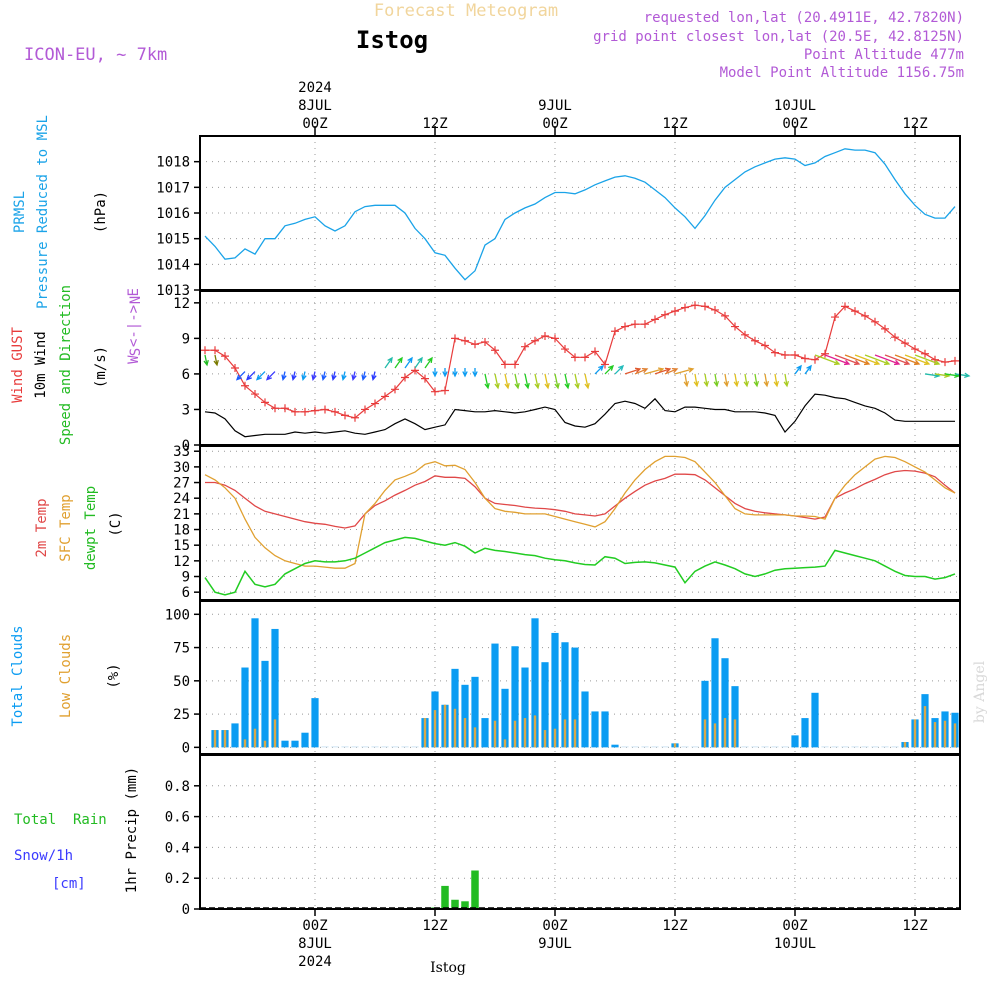 The image size is (1000, 1000). What do you see at coordinates (136, 352) in the screenshot?
I see `compass-s: S` at bounding box center [136, 352].